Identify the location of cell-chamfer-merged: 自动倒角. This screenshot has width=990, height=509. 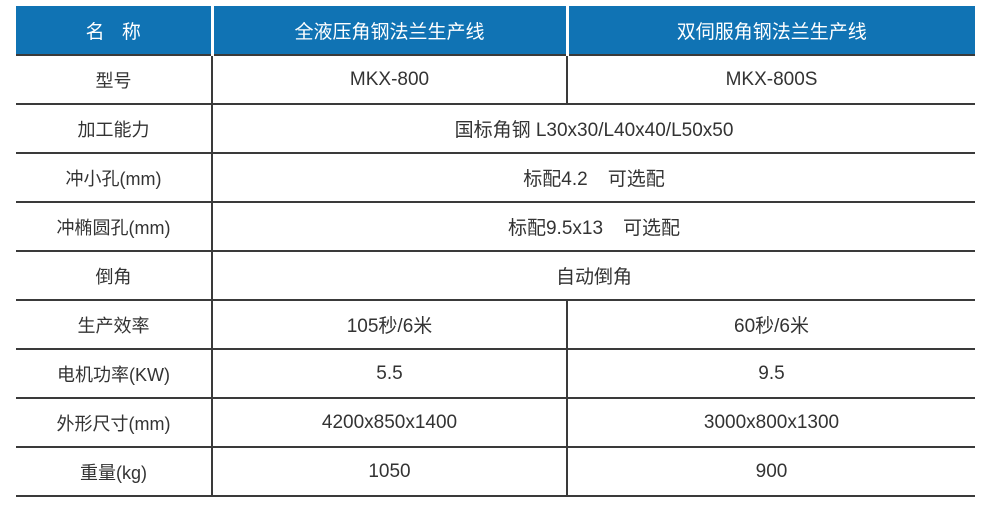
(593, 276).